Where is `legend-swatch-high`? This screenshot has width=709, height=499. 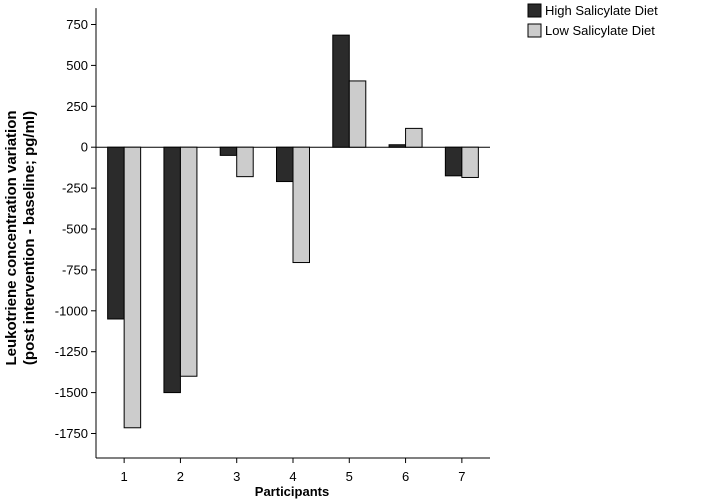 legend-swatch-high is located at coordinates (534, 10).